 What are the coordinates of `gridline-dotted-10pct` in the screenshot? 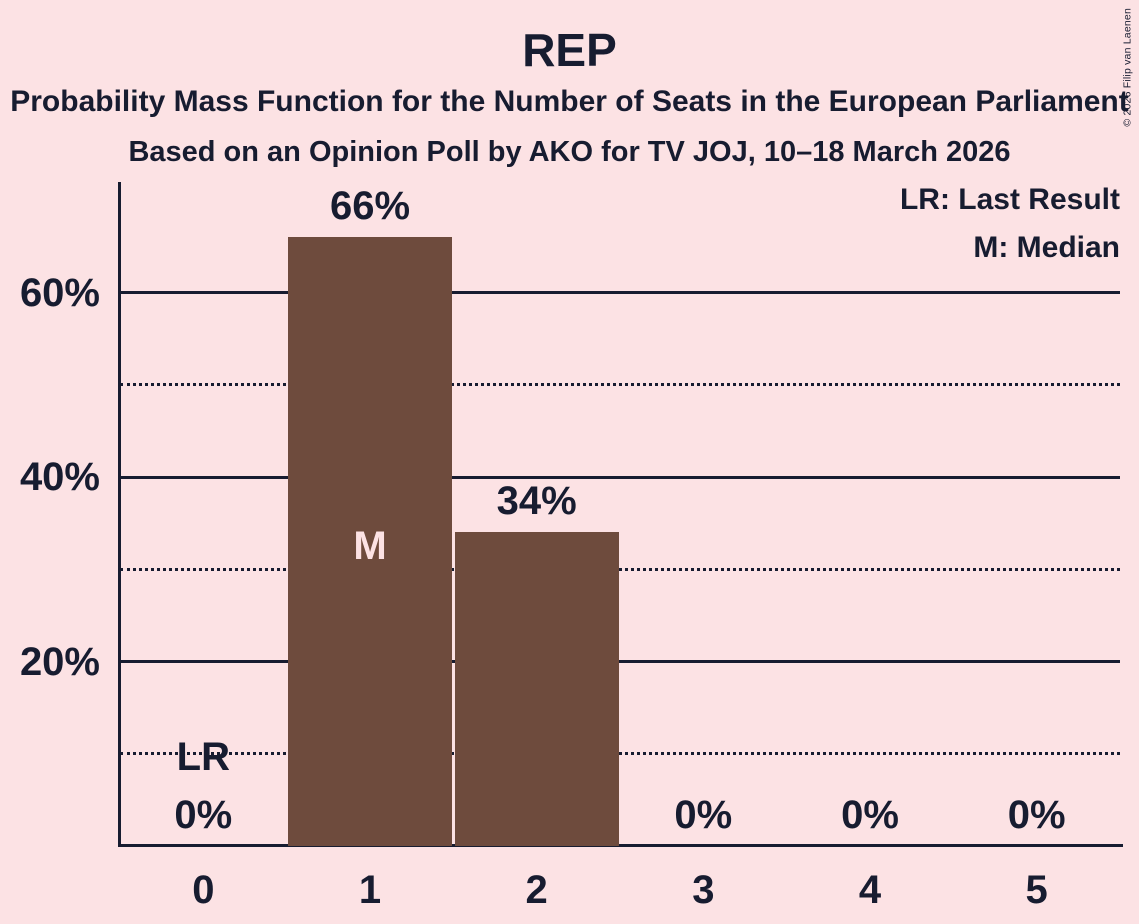 It's located at (620, 754).